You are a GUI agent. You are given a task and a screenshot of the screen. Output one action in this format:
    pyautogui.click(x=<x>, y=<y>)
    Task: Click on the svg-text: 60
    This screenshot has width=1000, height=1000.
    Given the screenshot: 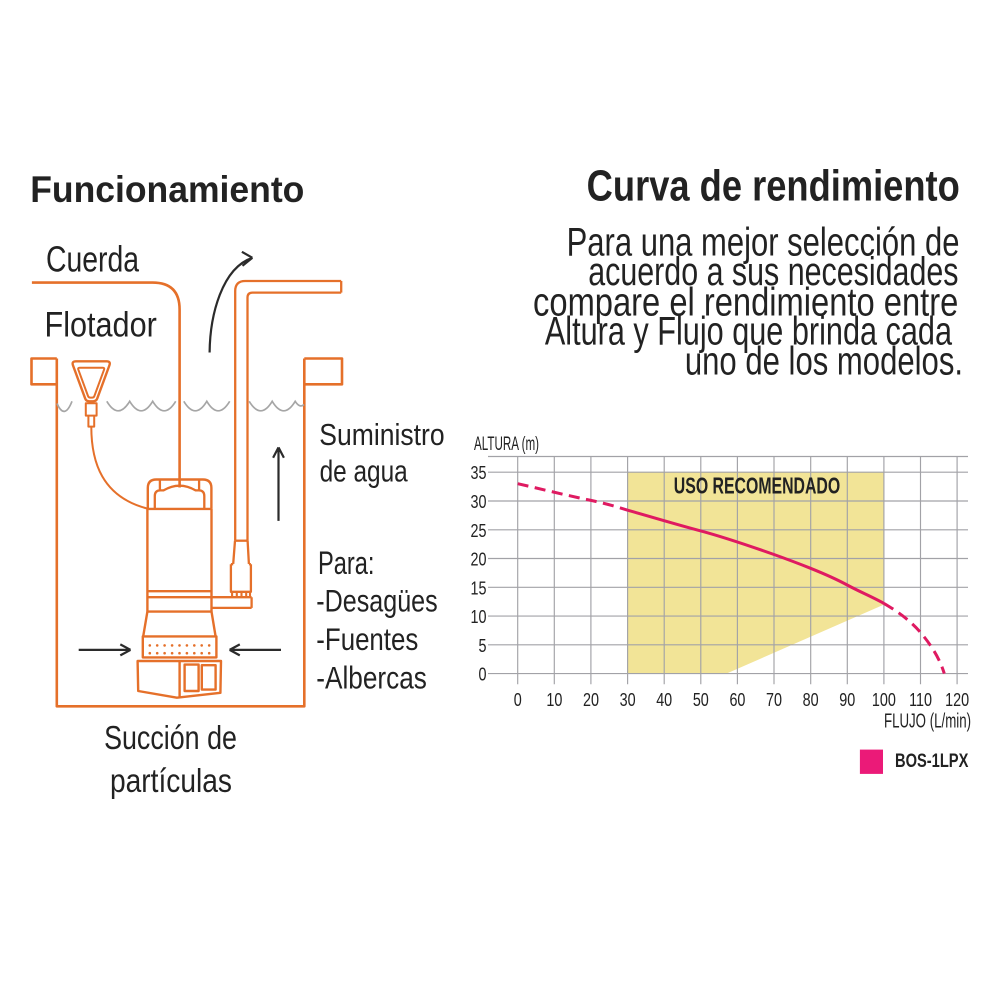 What is the action you would take?
    pyautogui.click(x=737, y=699)
    